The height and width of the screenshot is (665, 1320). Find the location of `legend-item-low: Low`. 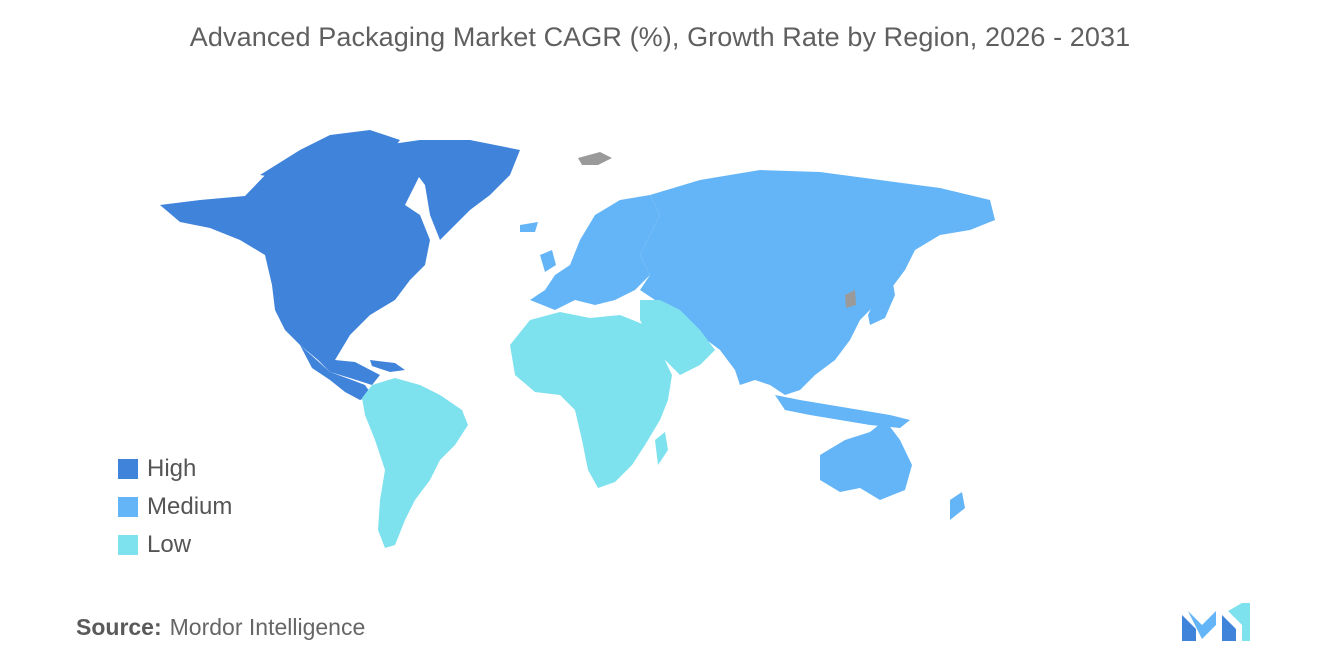

legend-item-low: Low is located at coordinates (175, 545).